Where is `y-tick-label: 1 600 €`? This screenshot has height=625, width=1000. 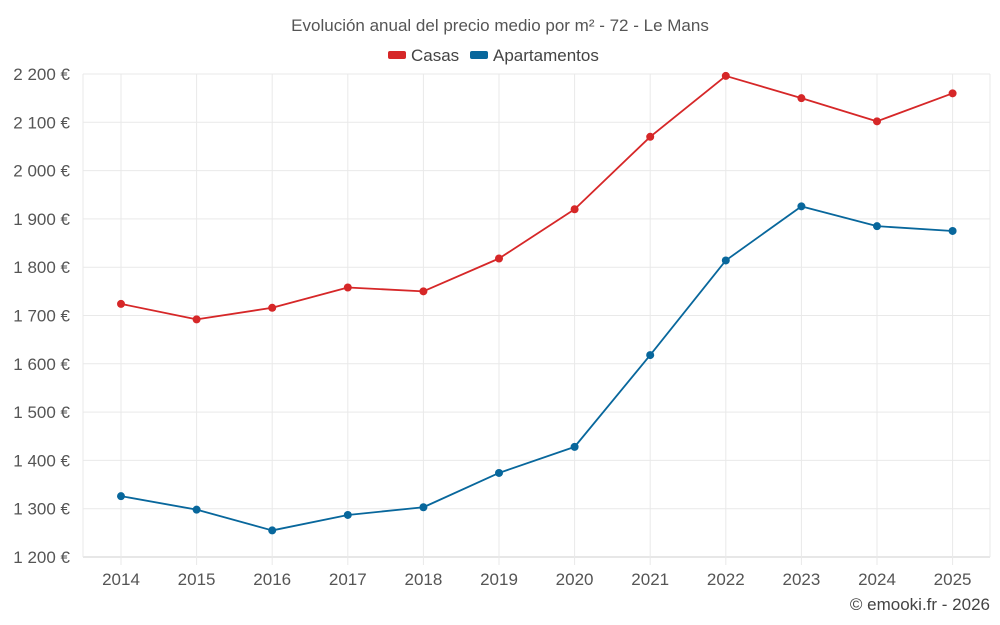
y-tick-label: 1 600 € is located at coordinates (41, 364).